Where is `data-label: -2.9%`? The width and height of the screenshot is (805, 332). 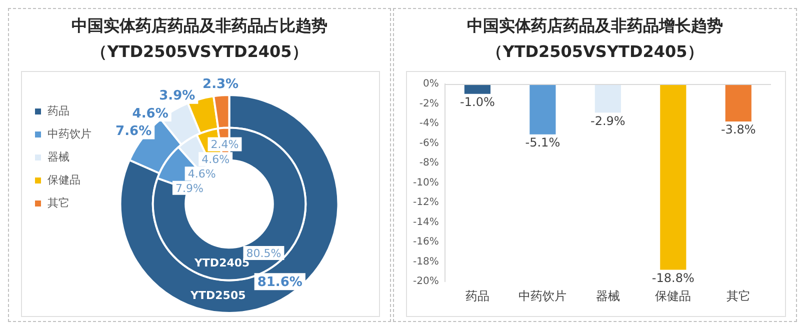 data-label: -2.9% is located at coordinates (608, 121).